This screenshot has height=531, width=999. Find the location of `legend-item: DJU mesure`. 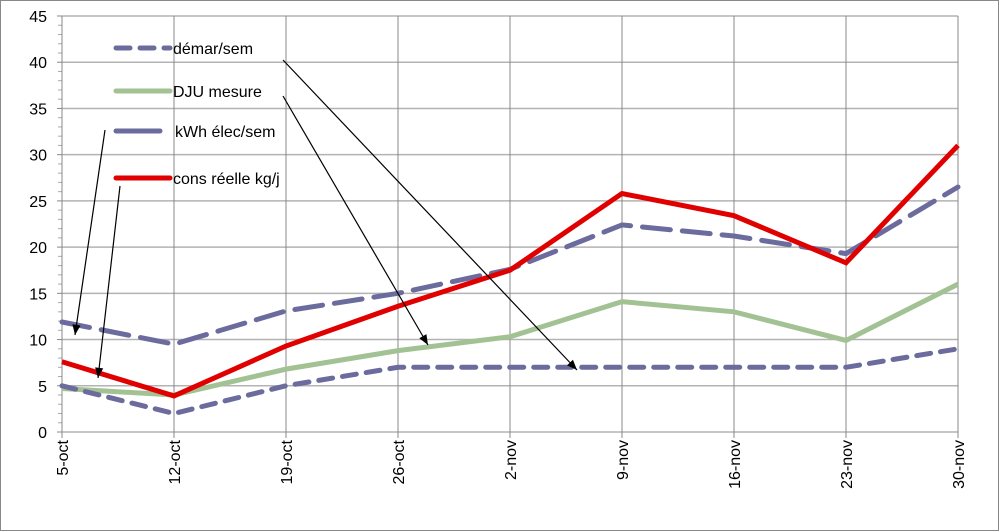

legend-item: DJU mesure is located at coordinates (187, 92).